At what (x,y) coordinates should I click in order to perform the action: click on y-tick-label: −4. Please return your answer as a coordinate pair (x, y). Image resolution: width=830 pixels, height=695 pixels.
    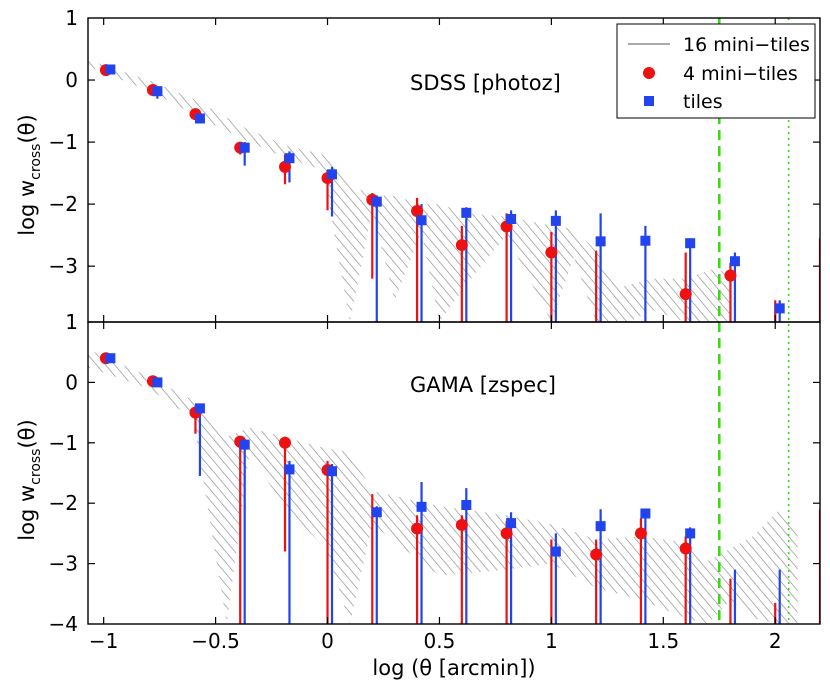
    Looking at the image, I should click on (63, 624).